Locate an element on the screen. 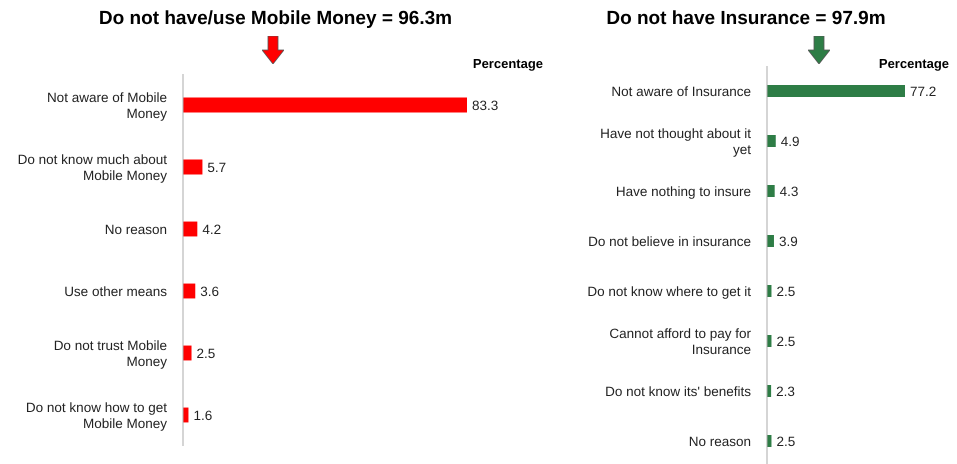 The image size is (957, 464). y-tick-label: Do not know its' benefits is located at coordinates (678, 391).